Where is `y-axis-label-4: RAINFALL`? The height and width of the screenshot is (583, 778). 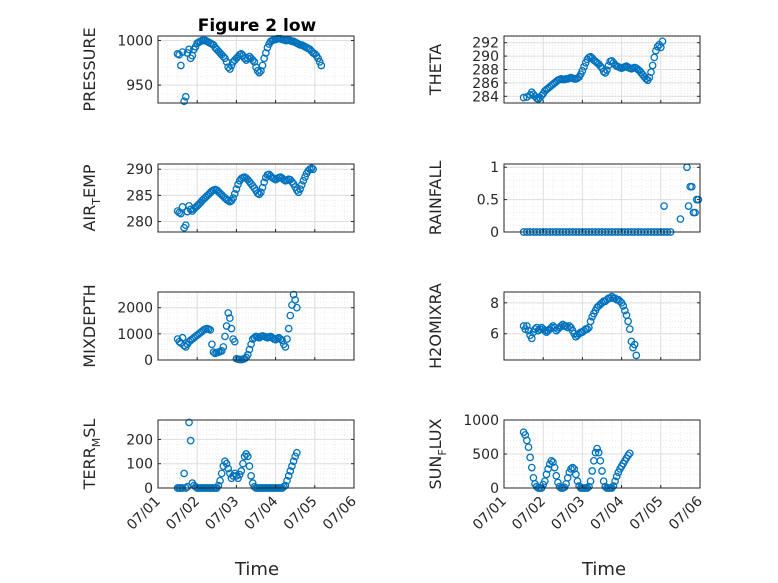 y-axis-label-4: RAINFALL is located at coordinates (435, 198).